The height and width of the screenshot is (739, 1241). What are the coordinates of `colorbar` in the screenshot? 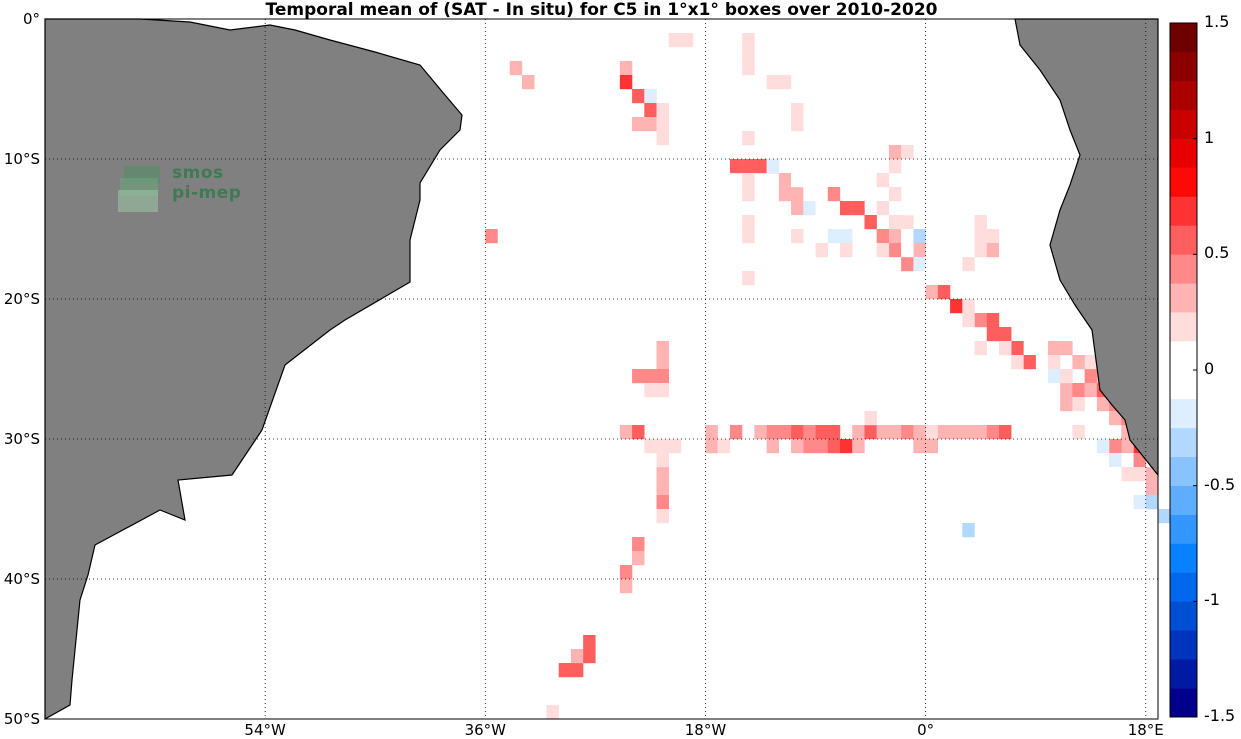 It's located at (1183, 370).